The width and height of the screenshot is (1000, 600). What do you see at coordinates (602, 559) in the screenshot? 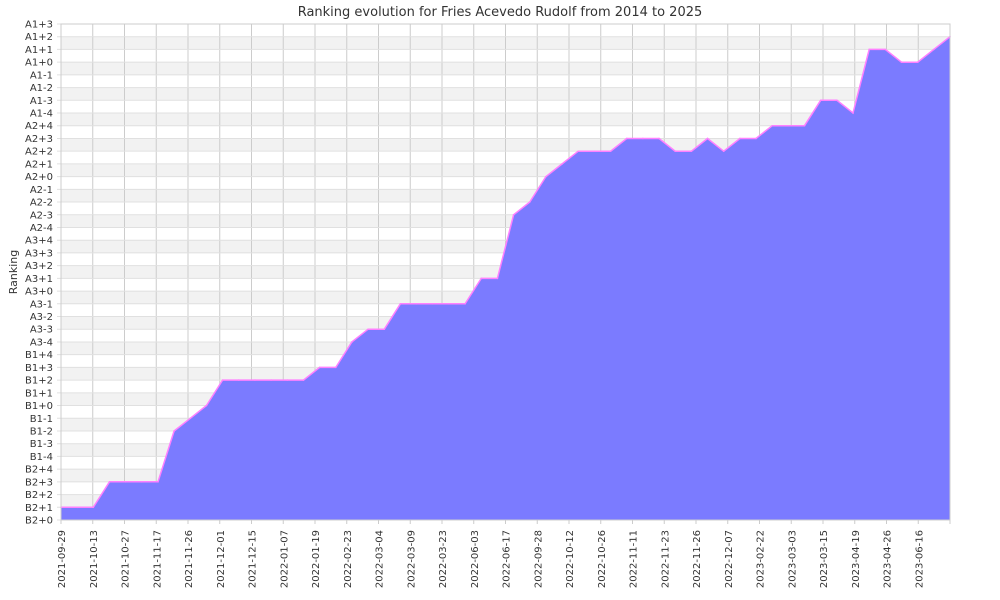
I see `x-tick-label: 2022-10-26` at bounding box center [602, 559].